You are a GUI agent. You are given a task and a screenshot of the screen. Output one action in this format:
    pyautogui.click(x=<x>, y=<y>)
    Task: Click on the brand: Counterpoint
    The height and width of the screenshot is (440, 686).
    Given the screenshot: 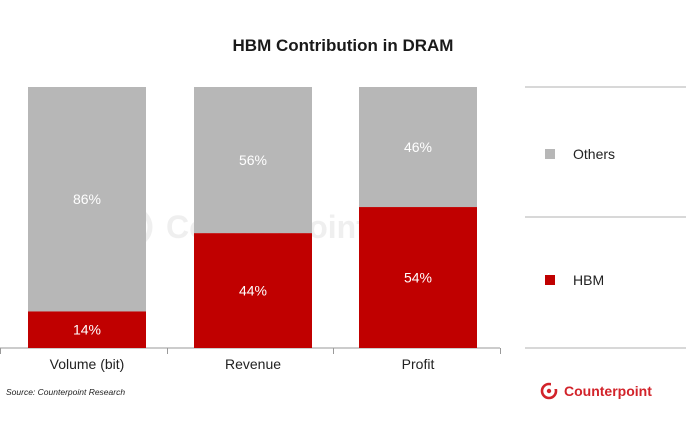 What is the action you would take?
    pyautogui.click(x=596, y=391)
    